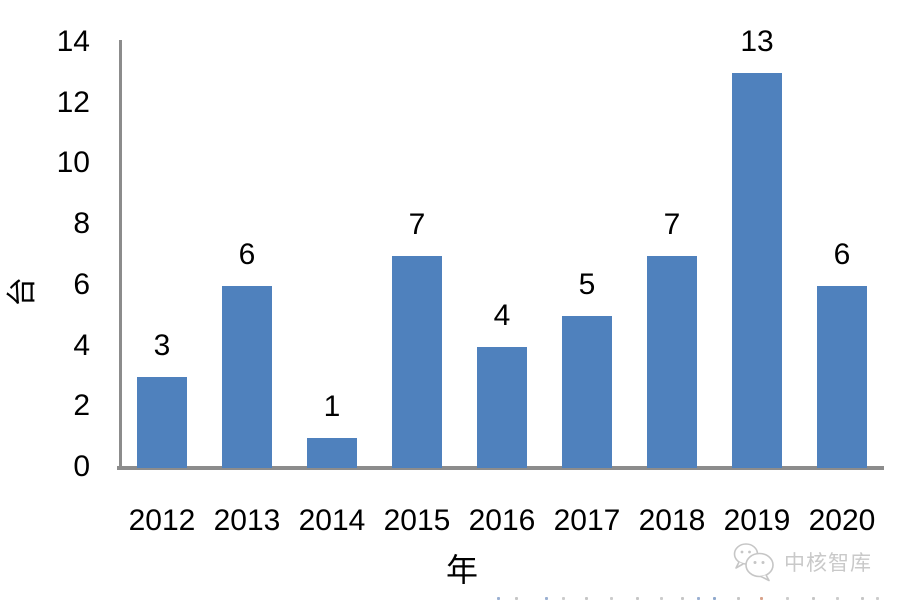 The width and height of the screenshot is (898, 600). What do you see at coordinates (757, 42) in the screenshot?
I see `bar-value-label-2019: 13` at bounding box center [757, 42].